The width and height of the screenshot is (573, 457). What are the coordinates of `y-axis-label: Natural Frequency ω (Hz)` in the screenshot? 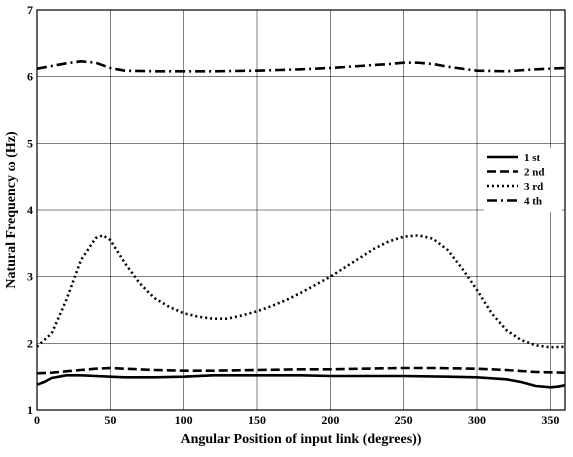 It's located at (11, 210).